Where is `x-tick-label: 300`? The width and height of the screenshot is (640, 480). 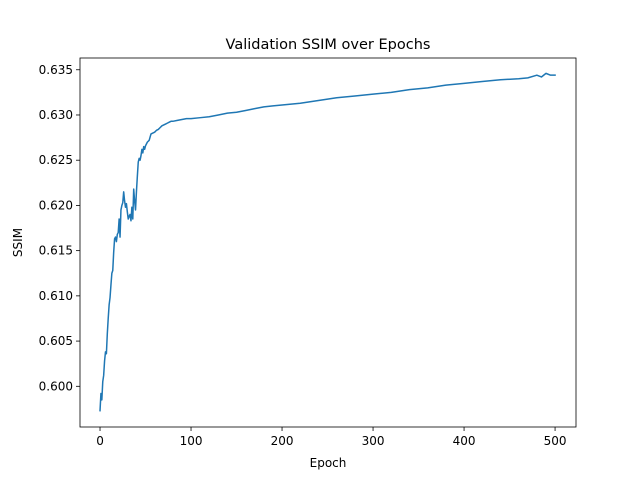 x-tick-label: 300 is located at coordinates (373, 441).